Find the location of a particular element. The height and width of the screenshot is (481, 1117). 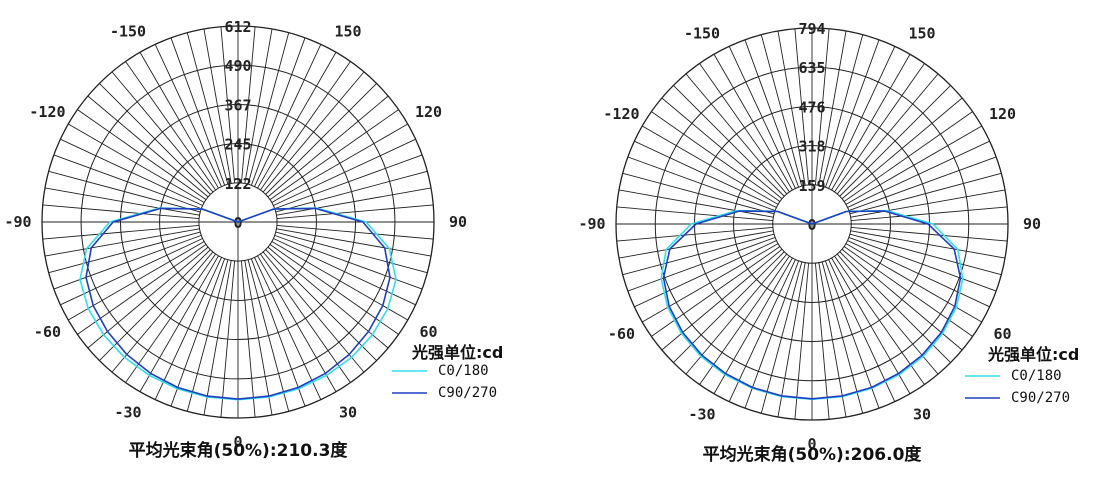

legend-label: C90/270 is located at coordinates (467, 393).